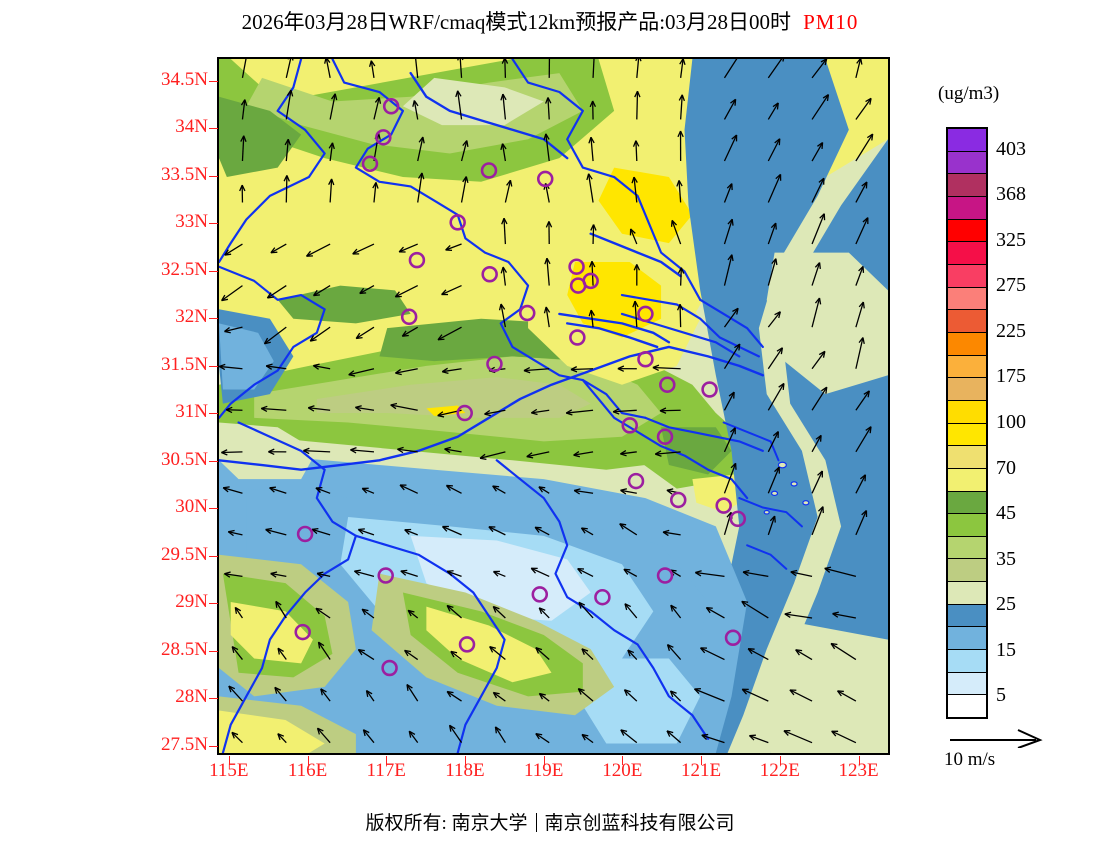  What do you see at coordinates (213, 129) in the screenshot?
I see `lat-tick-34N` at bounding box center [213, 129].